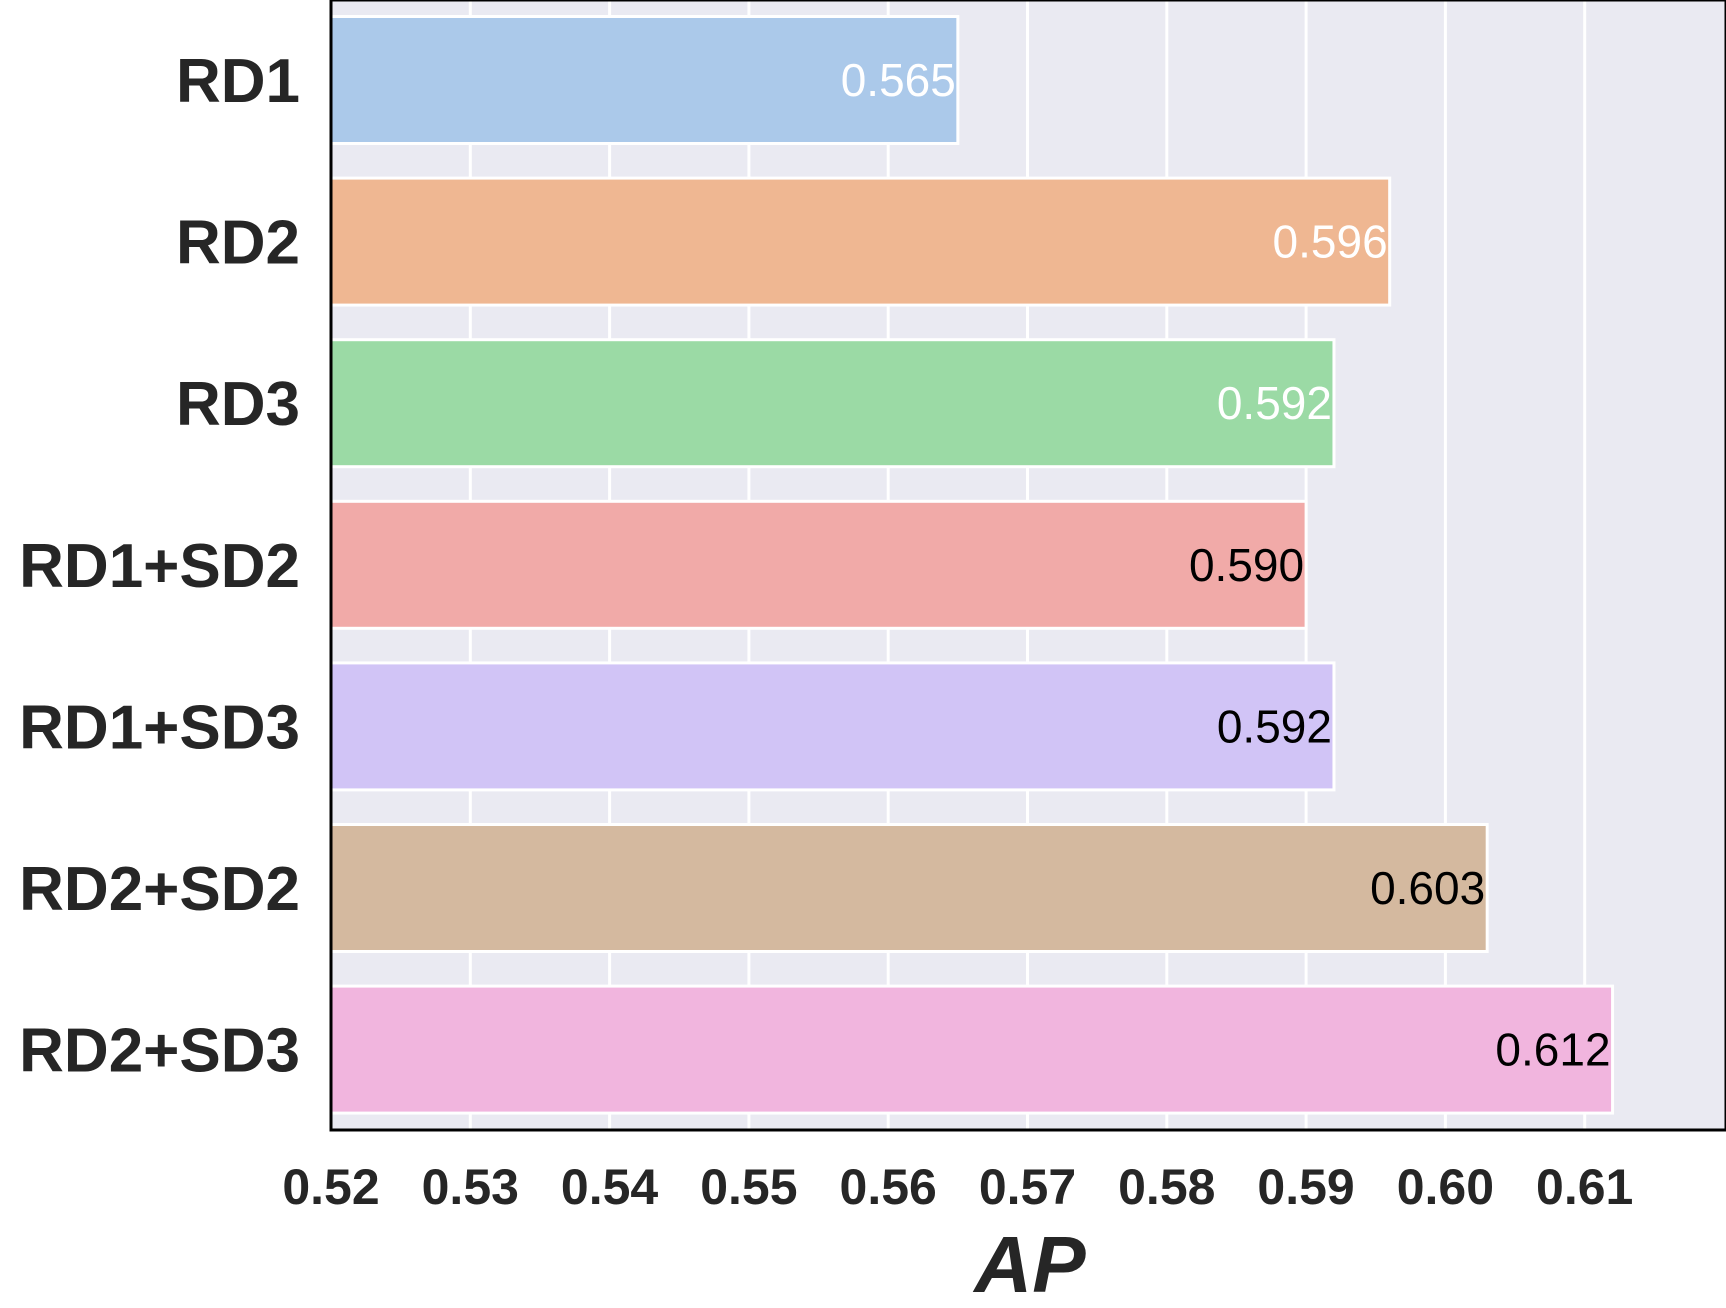 Image resolution: width=1726 pixels, height=1308 pixels. What do you see at coordinates (957, 1187) in the screenshot?
I see `x-tick-labels: 0.52 0.53 0.54 0.55 0.56 0.57 0.58 0.59 0.60 0.61` at bounding box center [957, 1187].